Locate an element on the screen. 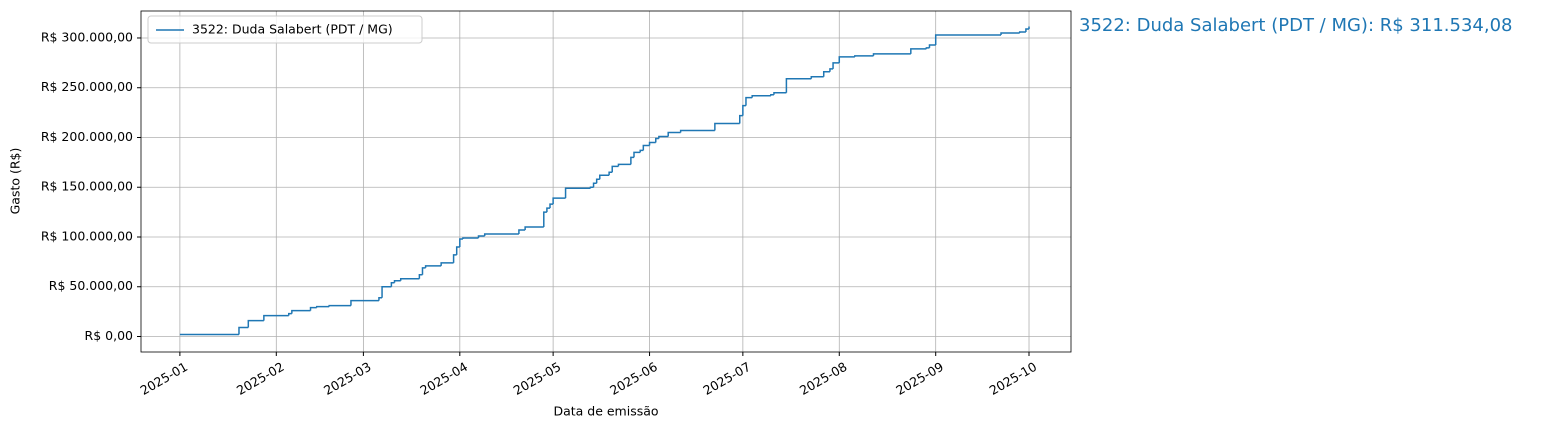 The image size is (1558, 434). y-tick-label: R$ 0,00 is located at coordinates (109, 335).